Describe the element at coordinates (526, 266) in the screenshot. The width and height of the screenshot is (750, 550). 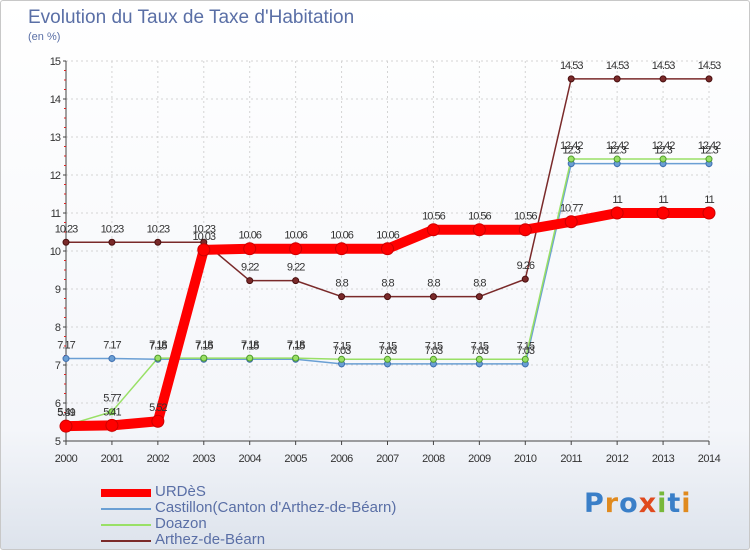
I see `data-label: 9.26` at that location.